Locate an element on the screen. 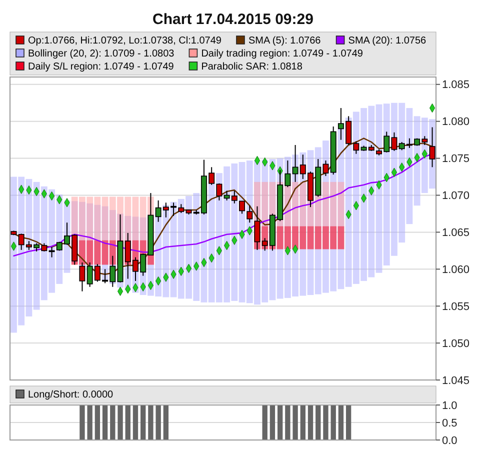 Image resolution: width=480 pixels, height=457 pixels. legend-label: Op:1.0766, Hi:1.0792, Lo:1.0738, Cl:1.0749 is located at coordinates (125, 41).